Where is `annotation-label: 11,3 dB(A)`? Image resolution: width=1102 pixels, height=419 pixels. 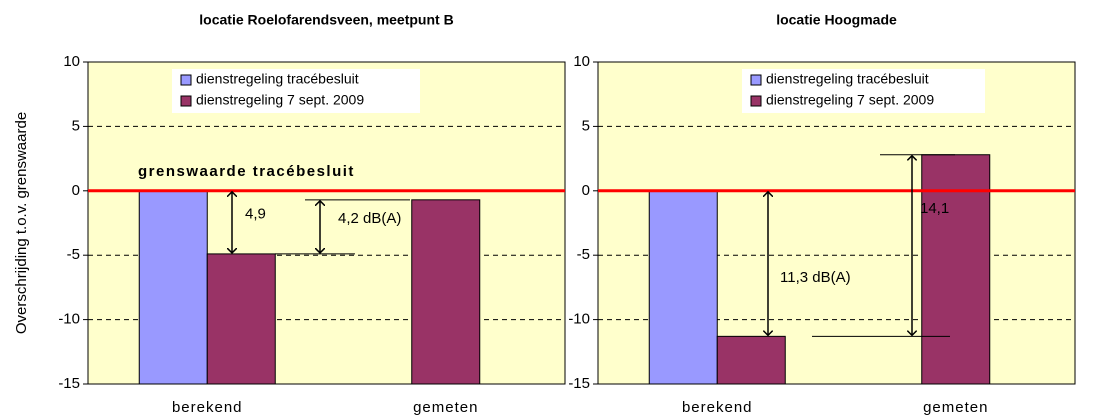
annotation-label: 11,3 dB(A) is located at coordinates (815, 277).